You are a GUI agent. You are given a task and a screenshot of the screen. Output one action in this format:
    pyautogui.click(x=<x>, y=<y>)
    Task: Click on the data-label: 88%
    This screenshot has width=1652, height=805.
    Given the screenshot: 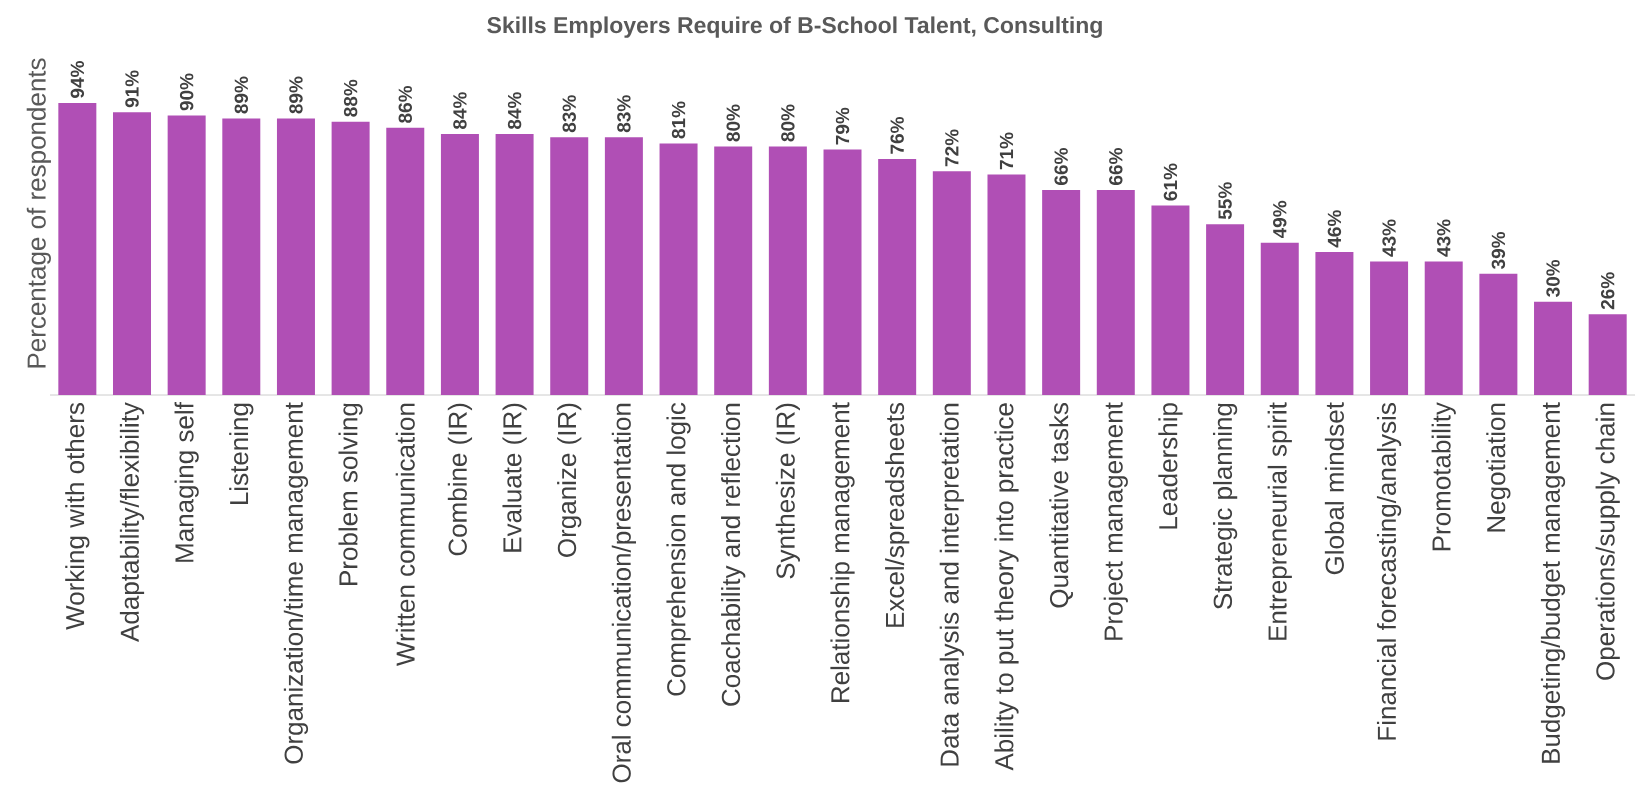 What is the action you would take?
    pyautogui.click(x=350, y=98)
    